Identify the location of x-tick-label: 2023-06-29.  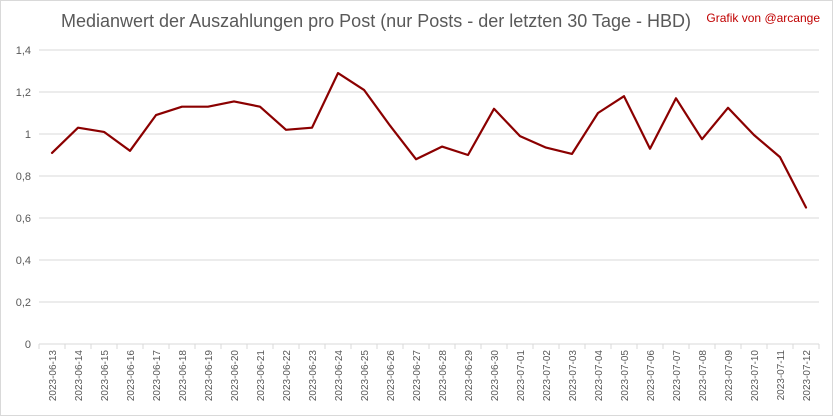
(469, 376).